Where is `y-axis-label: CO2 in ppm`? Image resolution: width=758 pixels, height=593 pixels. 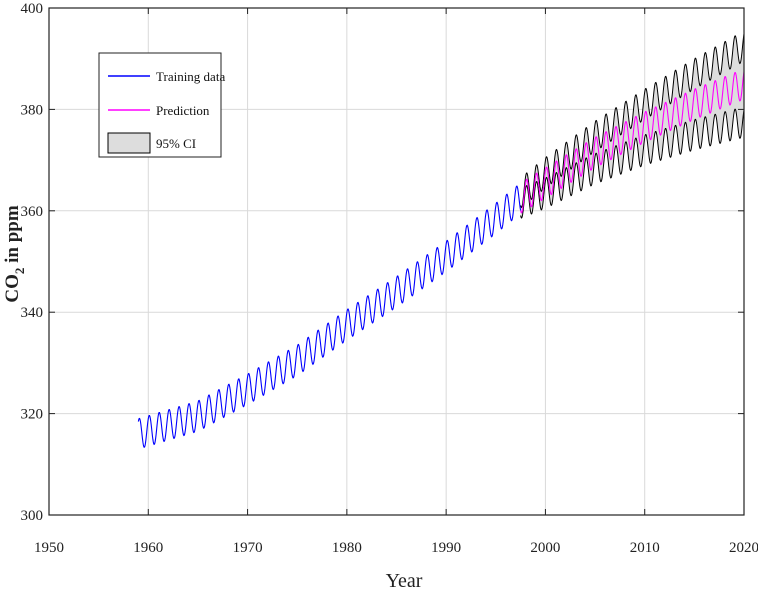 y-axis-label: CO2 in ppm is located at coordinates (14, 253).